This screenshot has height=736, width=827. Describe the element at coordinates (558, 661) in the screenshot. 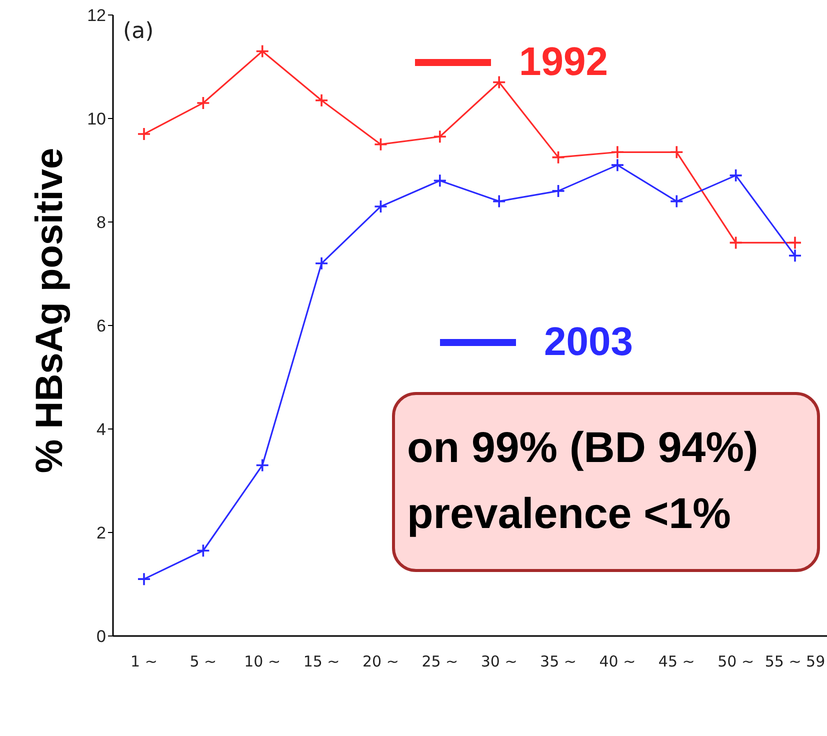

I see `x-tick-label: 35 ~` at that location.